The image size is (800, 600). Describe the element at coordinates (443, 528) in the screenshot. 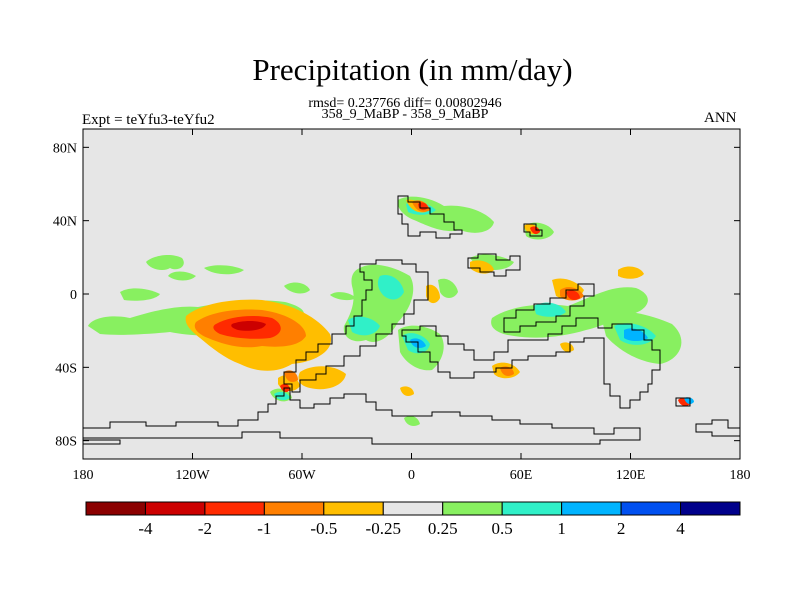

I see `colorbar-label: 0.25` at that location.